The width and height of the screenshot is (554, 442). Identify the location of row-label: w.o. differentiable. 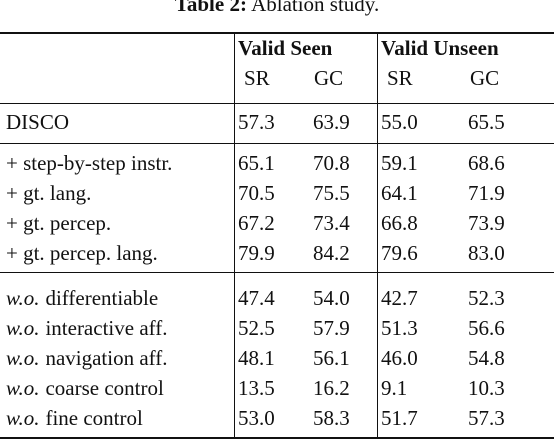
(82, 298).